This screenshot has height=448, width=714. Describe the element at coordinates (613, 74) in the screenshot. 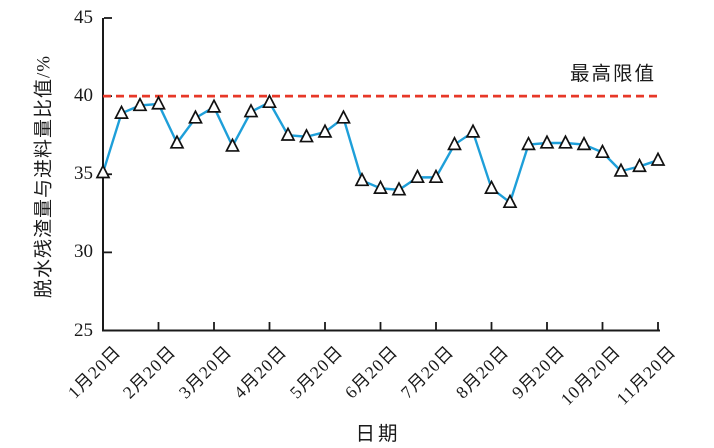

I see `limit-line-label: 最高限值` at that location.